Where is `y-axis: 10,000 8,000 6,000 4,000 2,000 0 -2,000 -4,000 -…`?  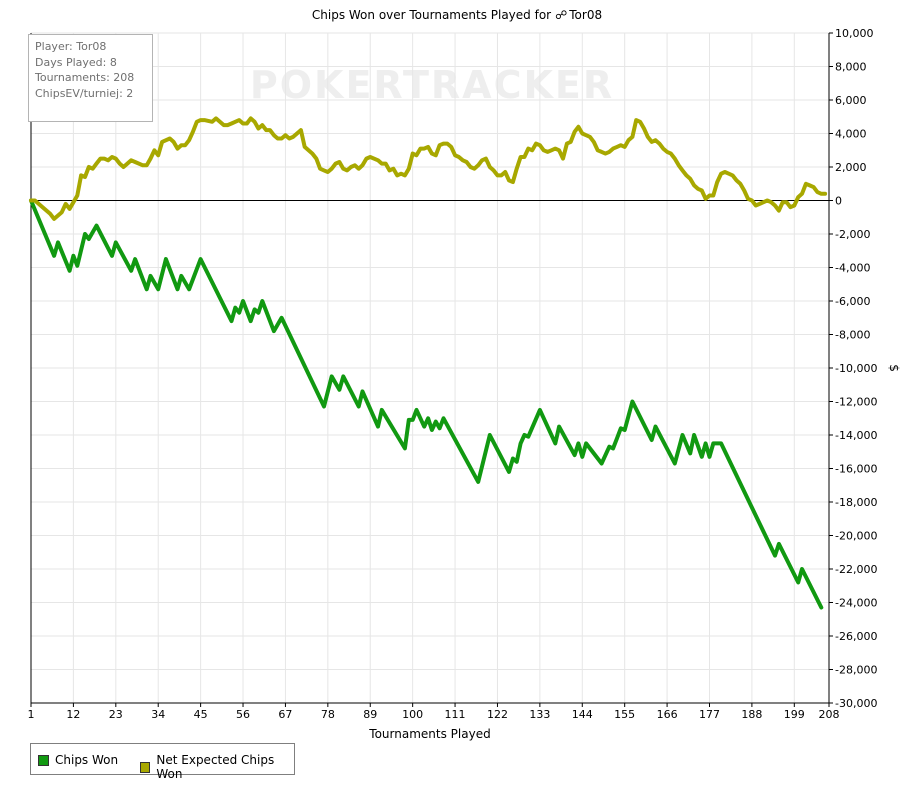 y-axis: 10,000 8,000 6,000 4,000 2,000 0 -2,000 -4,000 -… is located at coordinates (853, 368).